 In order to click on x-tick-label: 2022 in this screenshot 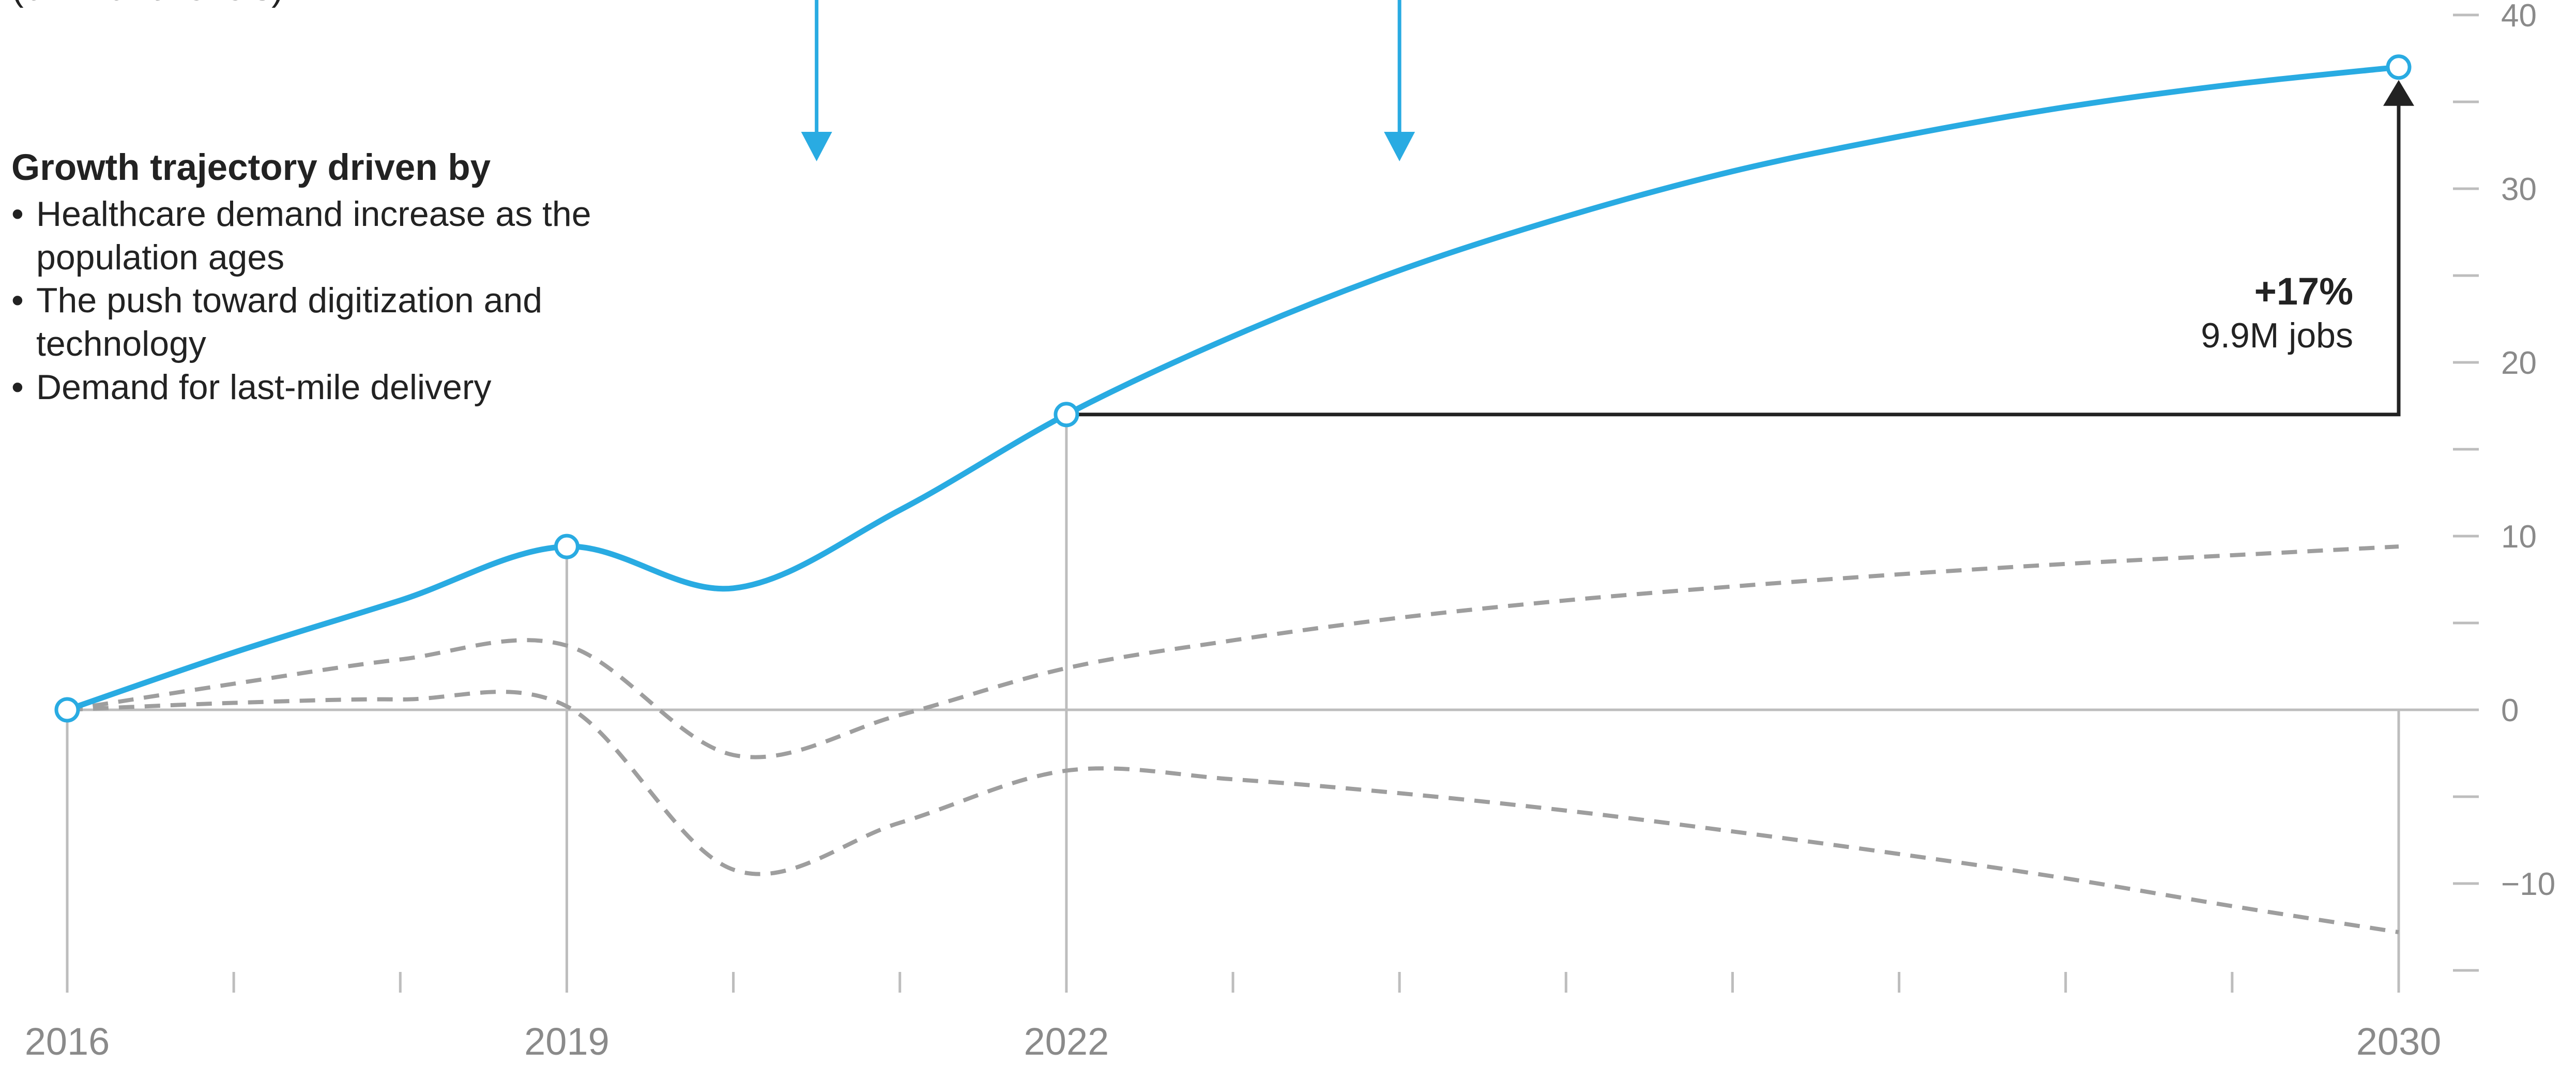, I will do `click(1066, 1041)`.